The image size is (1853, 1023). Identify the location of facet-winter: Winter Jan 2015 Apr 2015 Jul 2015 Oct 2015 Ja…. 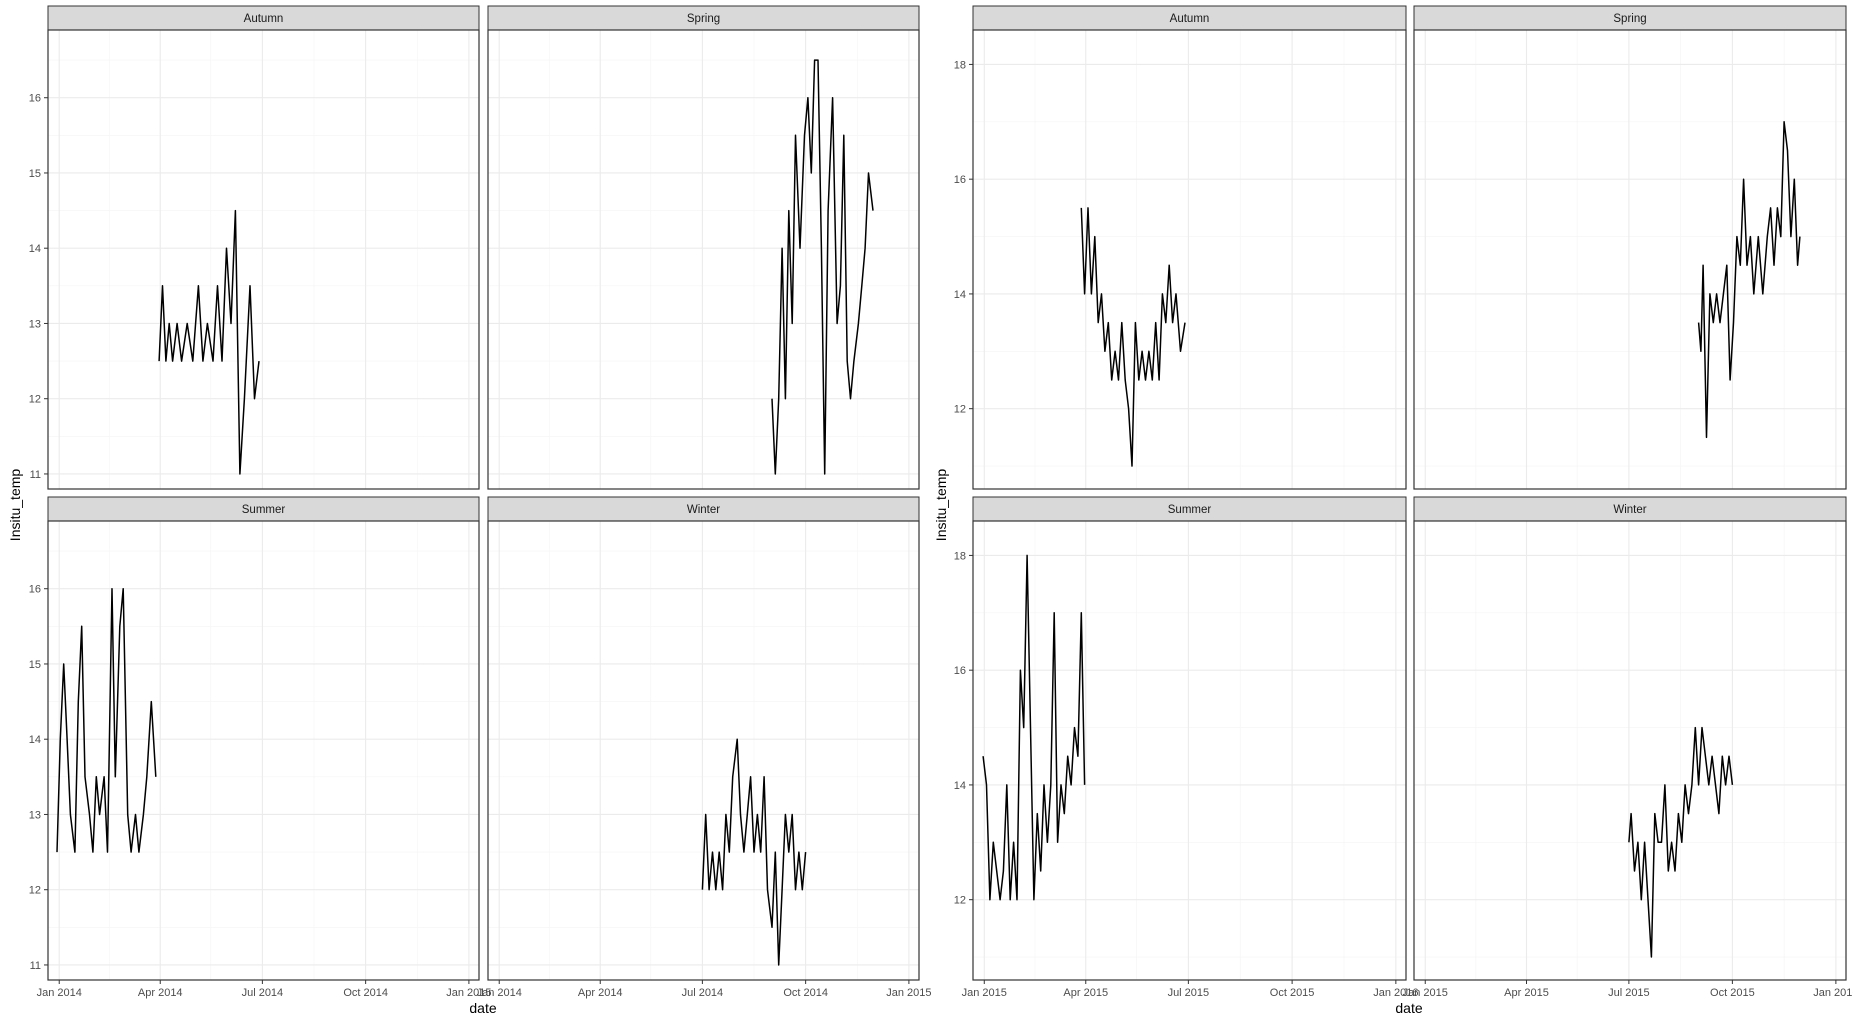
(1628, 747).